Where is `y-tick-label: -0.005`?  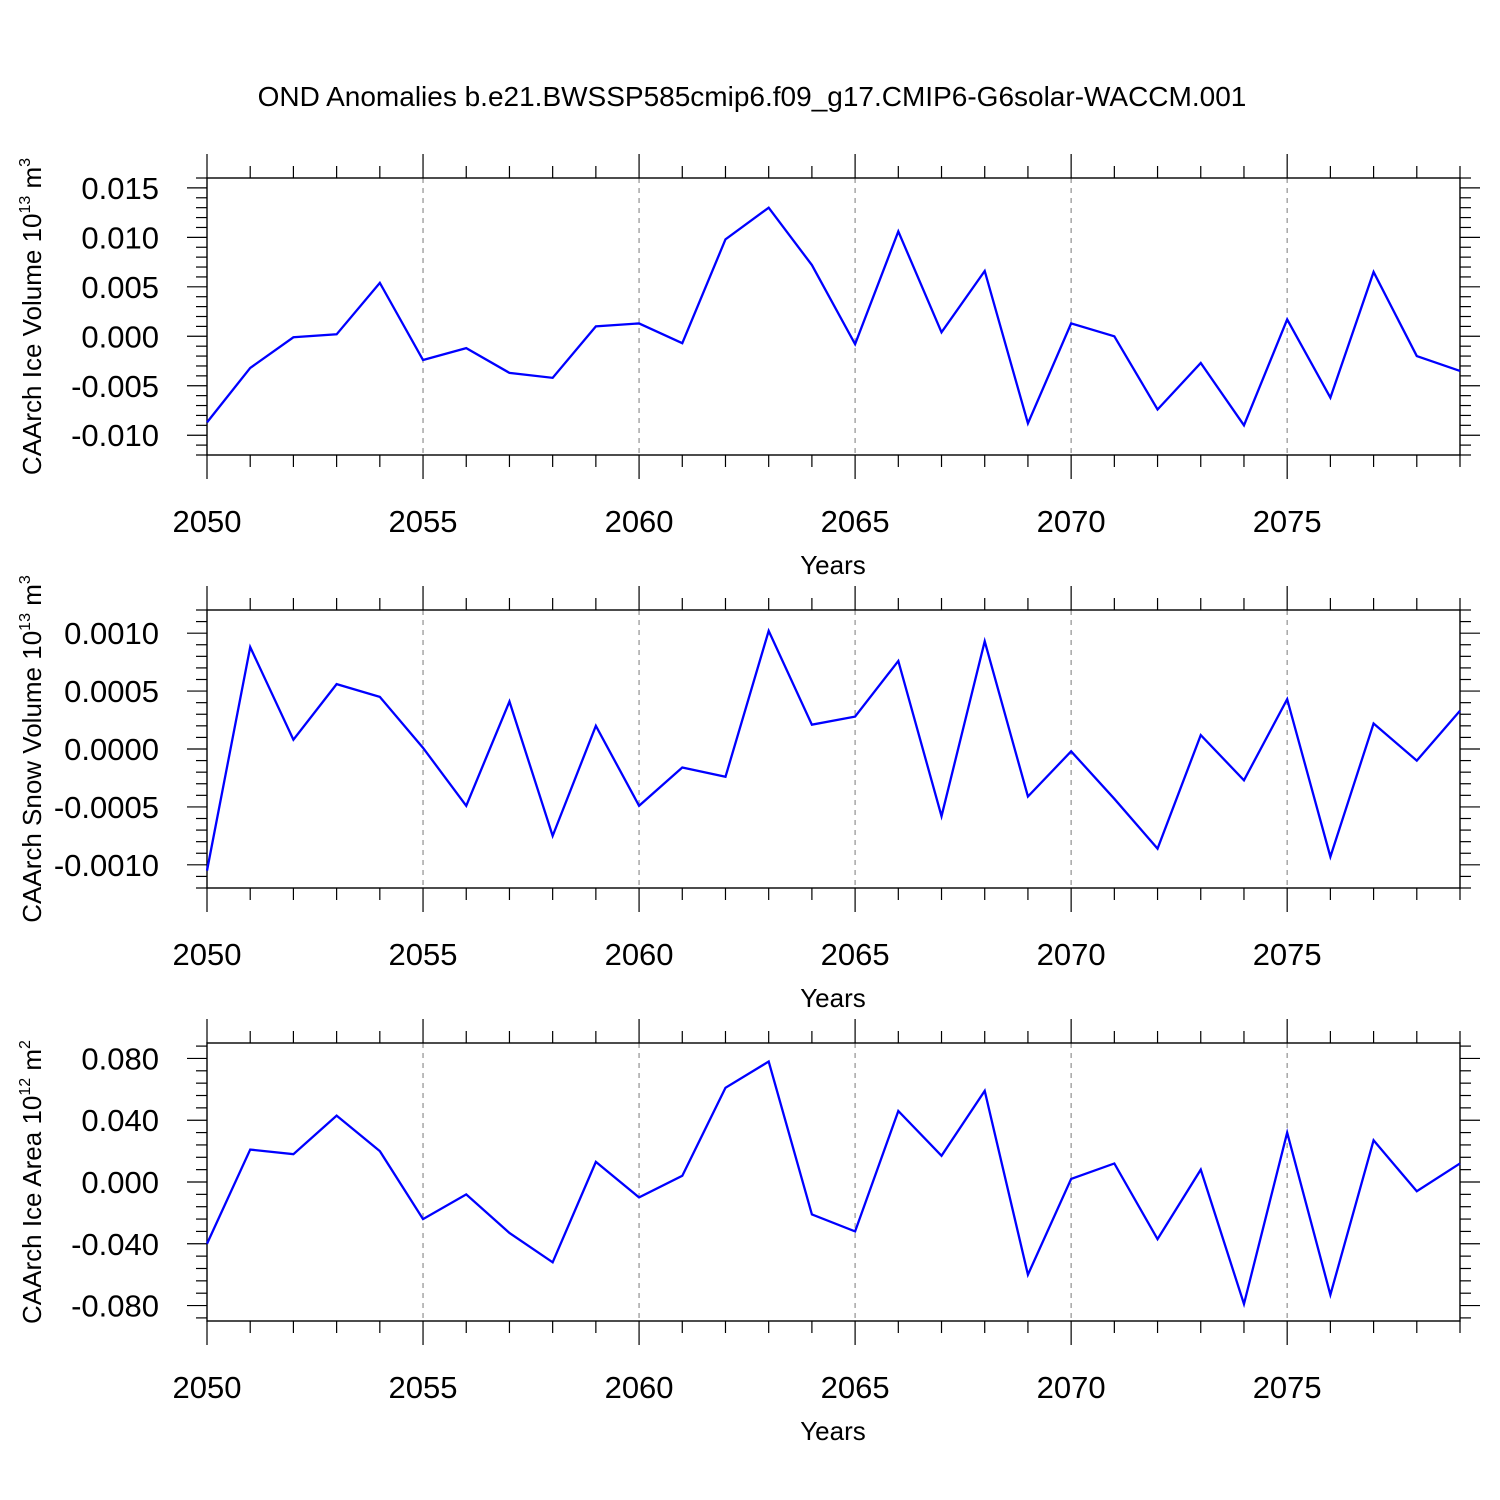 y-tick-label: -0.005 is located at coordinates (115, 386).